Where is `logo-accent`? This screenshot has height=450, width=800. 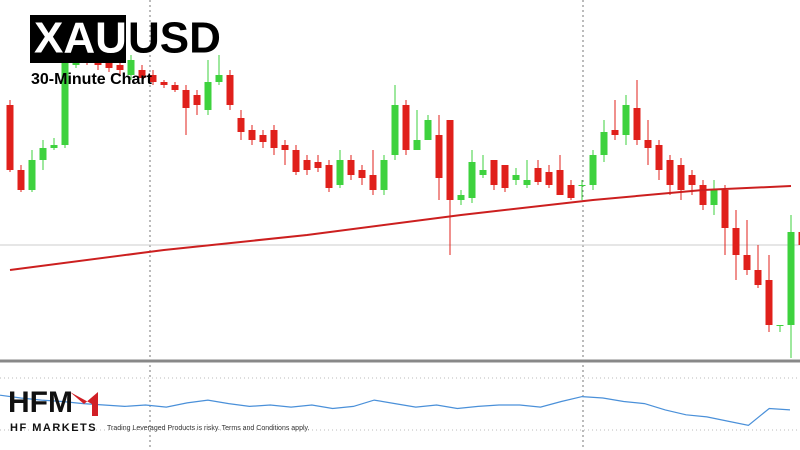
logo-accent is located at coordinates (84, 404).